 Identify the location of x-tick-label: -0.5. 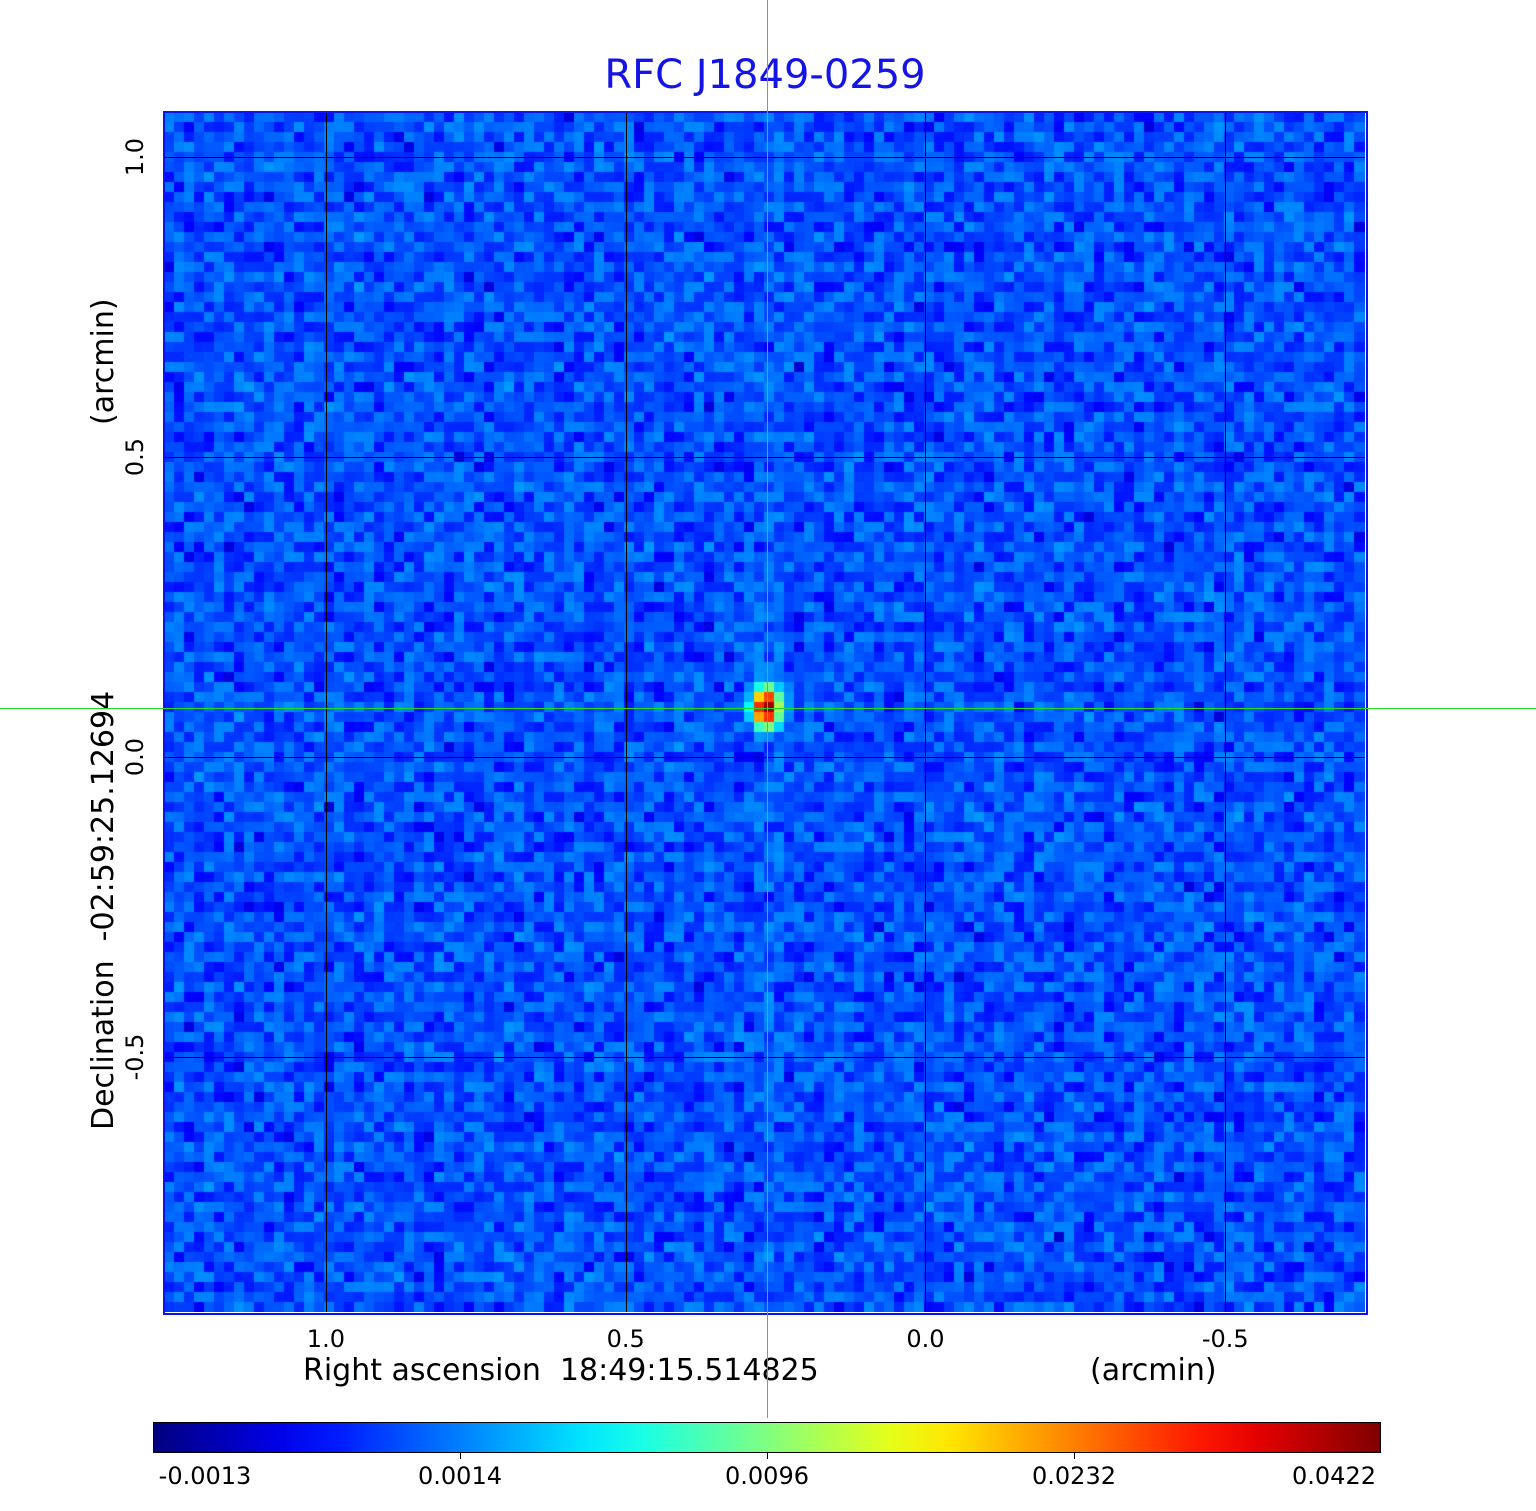
(1225, 1339).